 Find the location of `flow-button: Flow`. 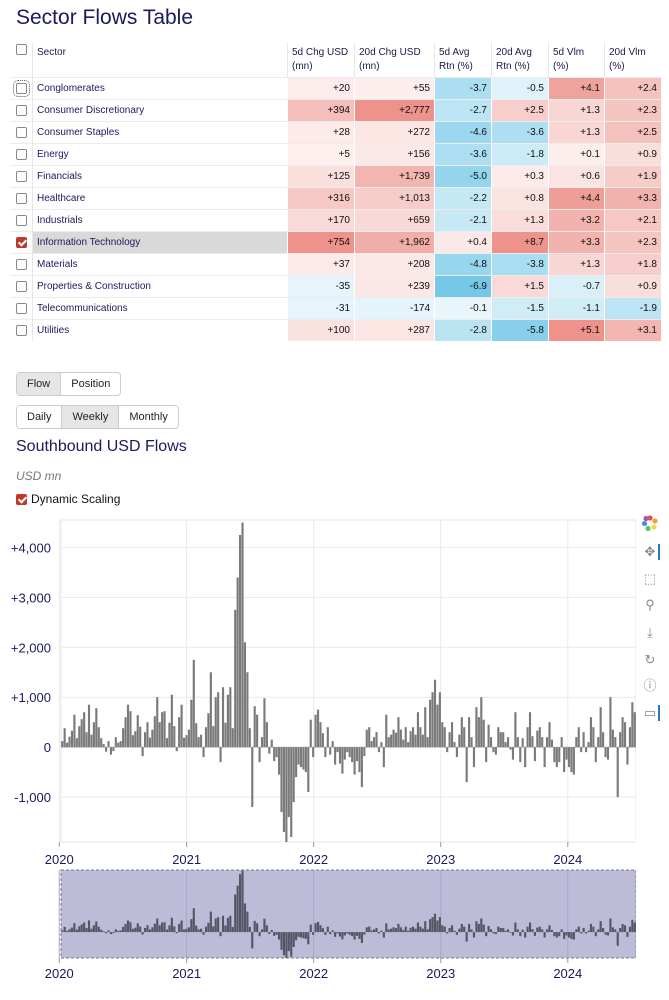

flow-button: Flow is located at coordinates (39, 384).